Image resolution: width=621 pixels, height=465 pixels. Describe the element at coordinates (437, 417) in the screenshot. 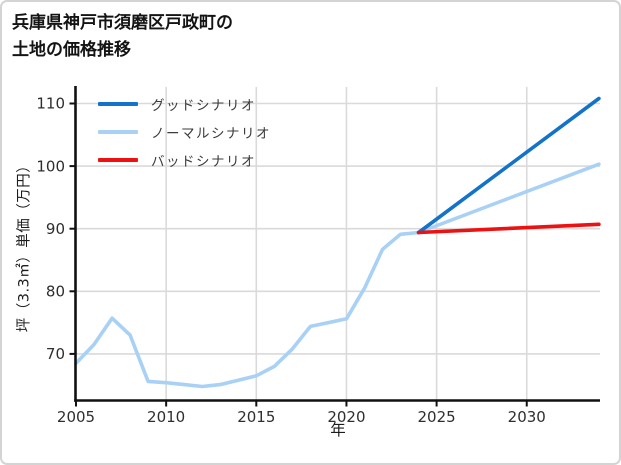

I see `x-tick-label: 2025` at that location.